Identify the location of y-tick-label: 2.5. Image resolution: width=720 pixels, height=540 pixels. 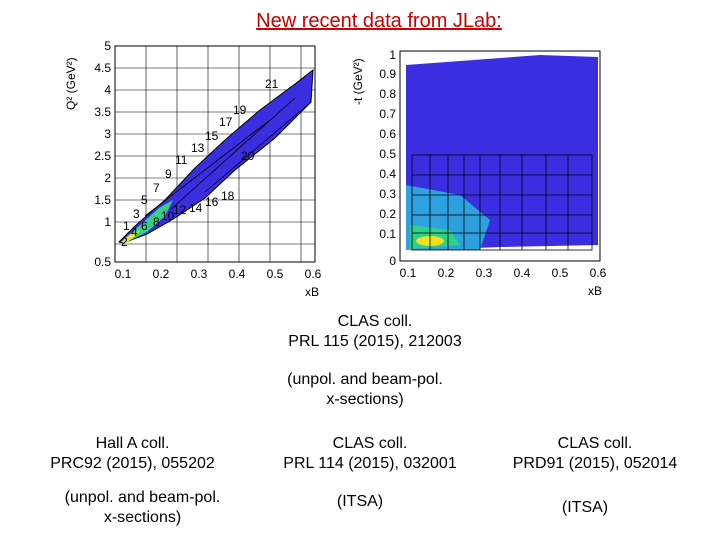
(102, 156).